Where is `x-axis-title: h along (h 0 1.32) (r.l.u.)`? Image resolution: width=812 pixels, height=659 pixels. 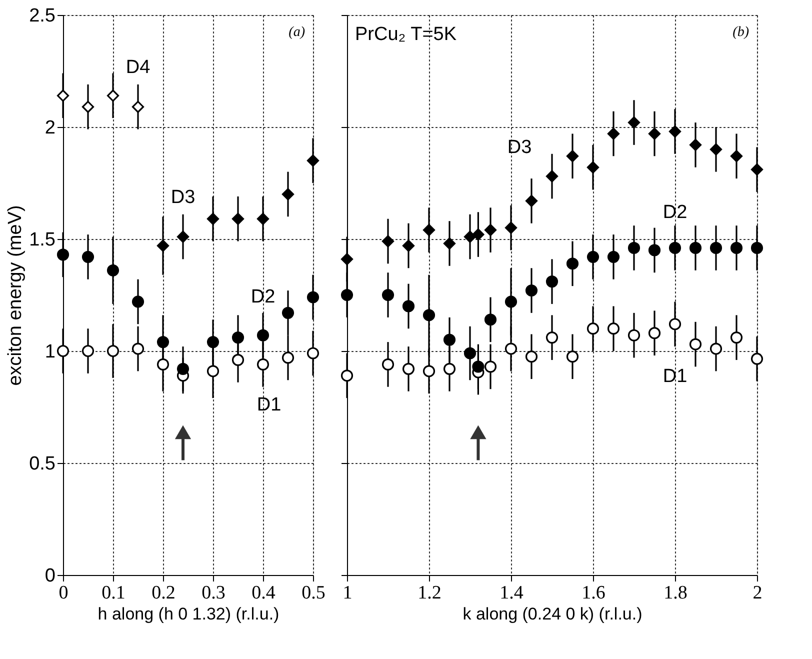
x-axis-title: h along (h 0 1.32) (r.l.u.) is located at coordinates (189, 614).